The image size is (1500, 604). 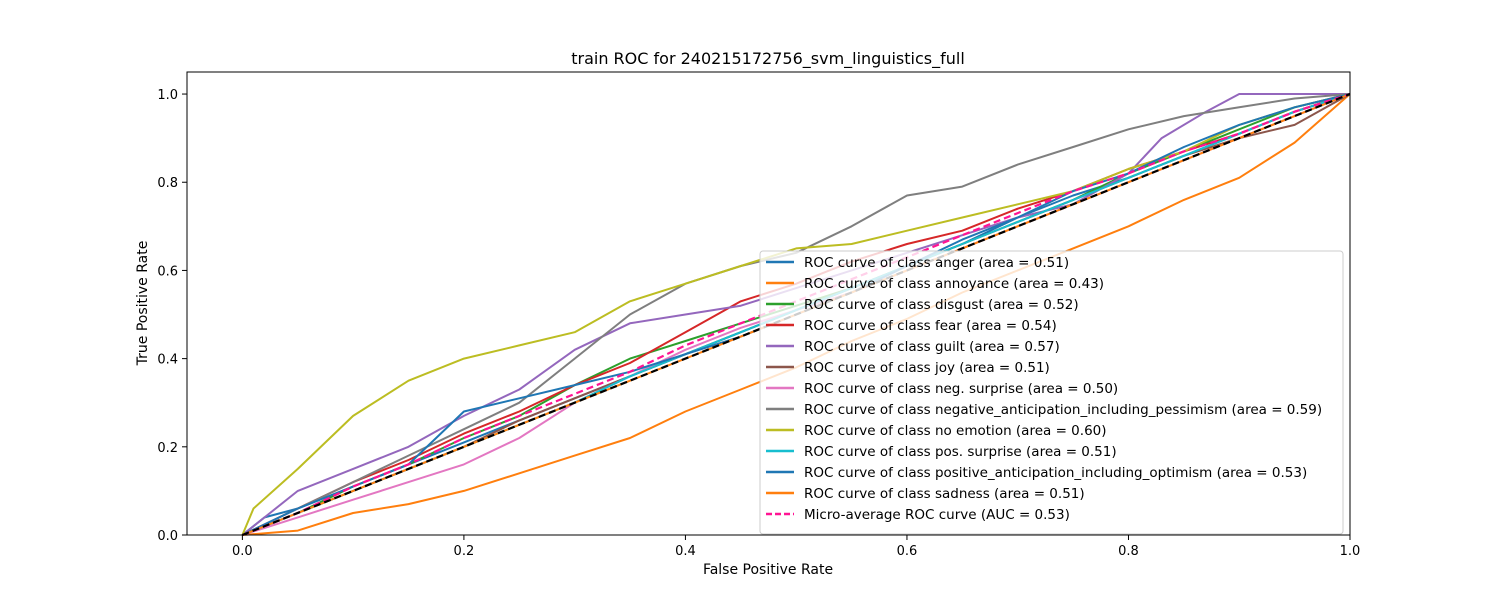 I want to click on x-tick-label: 0.0, so click(x=242, y=551).